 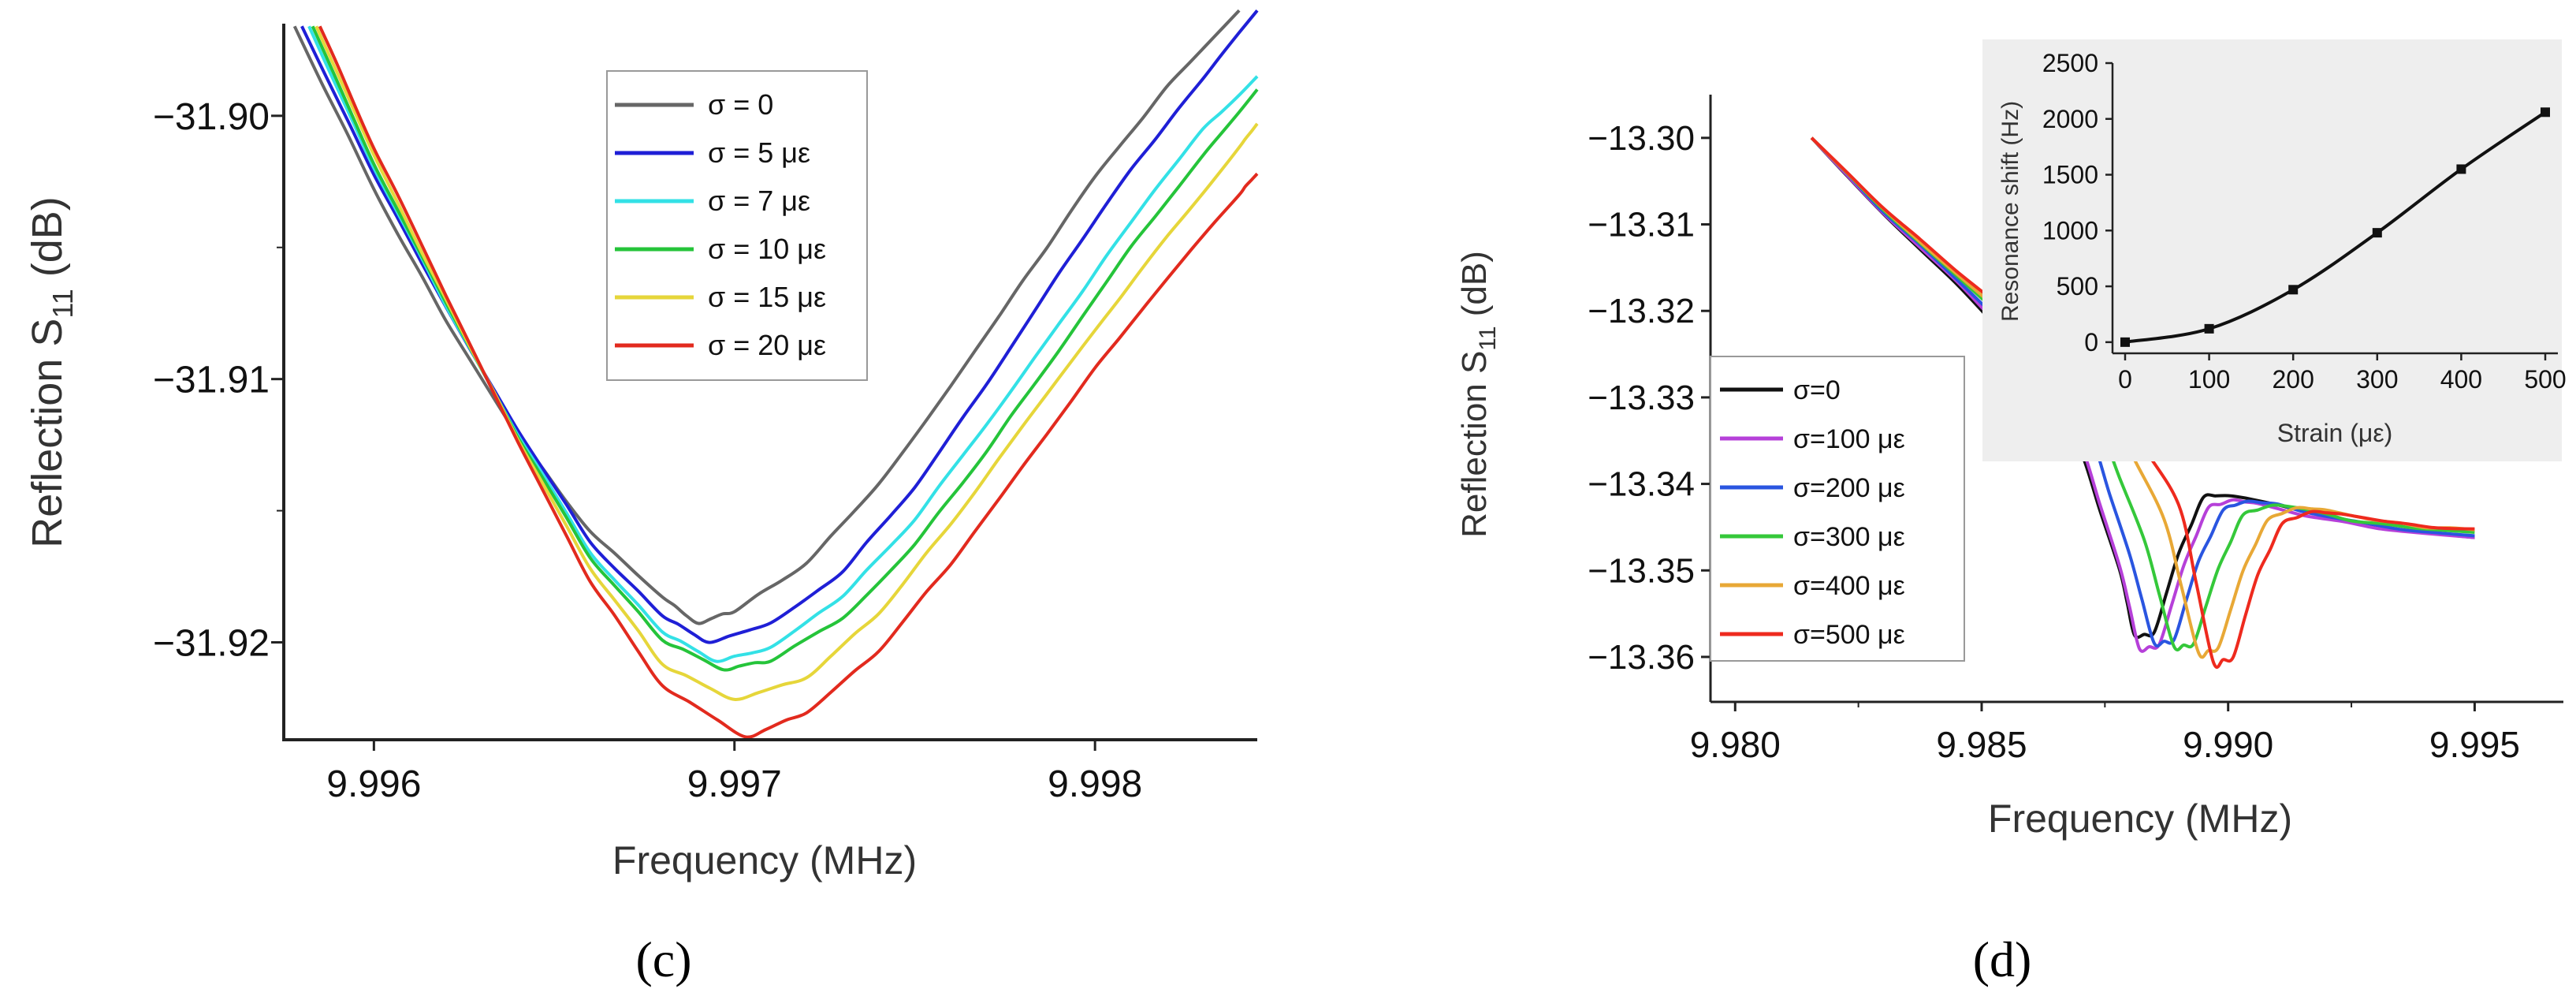 What do you see at coordinates (373, 784) in the screenshot?
I see `panel-c-x-tick-label: 9.996` at bounding box center [373, 784].